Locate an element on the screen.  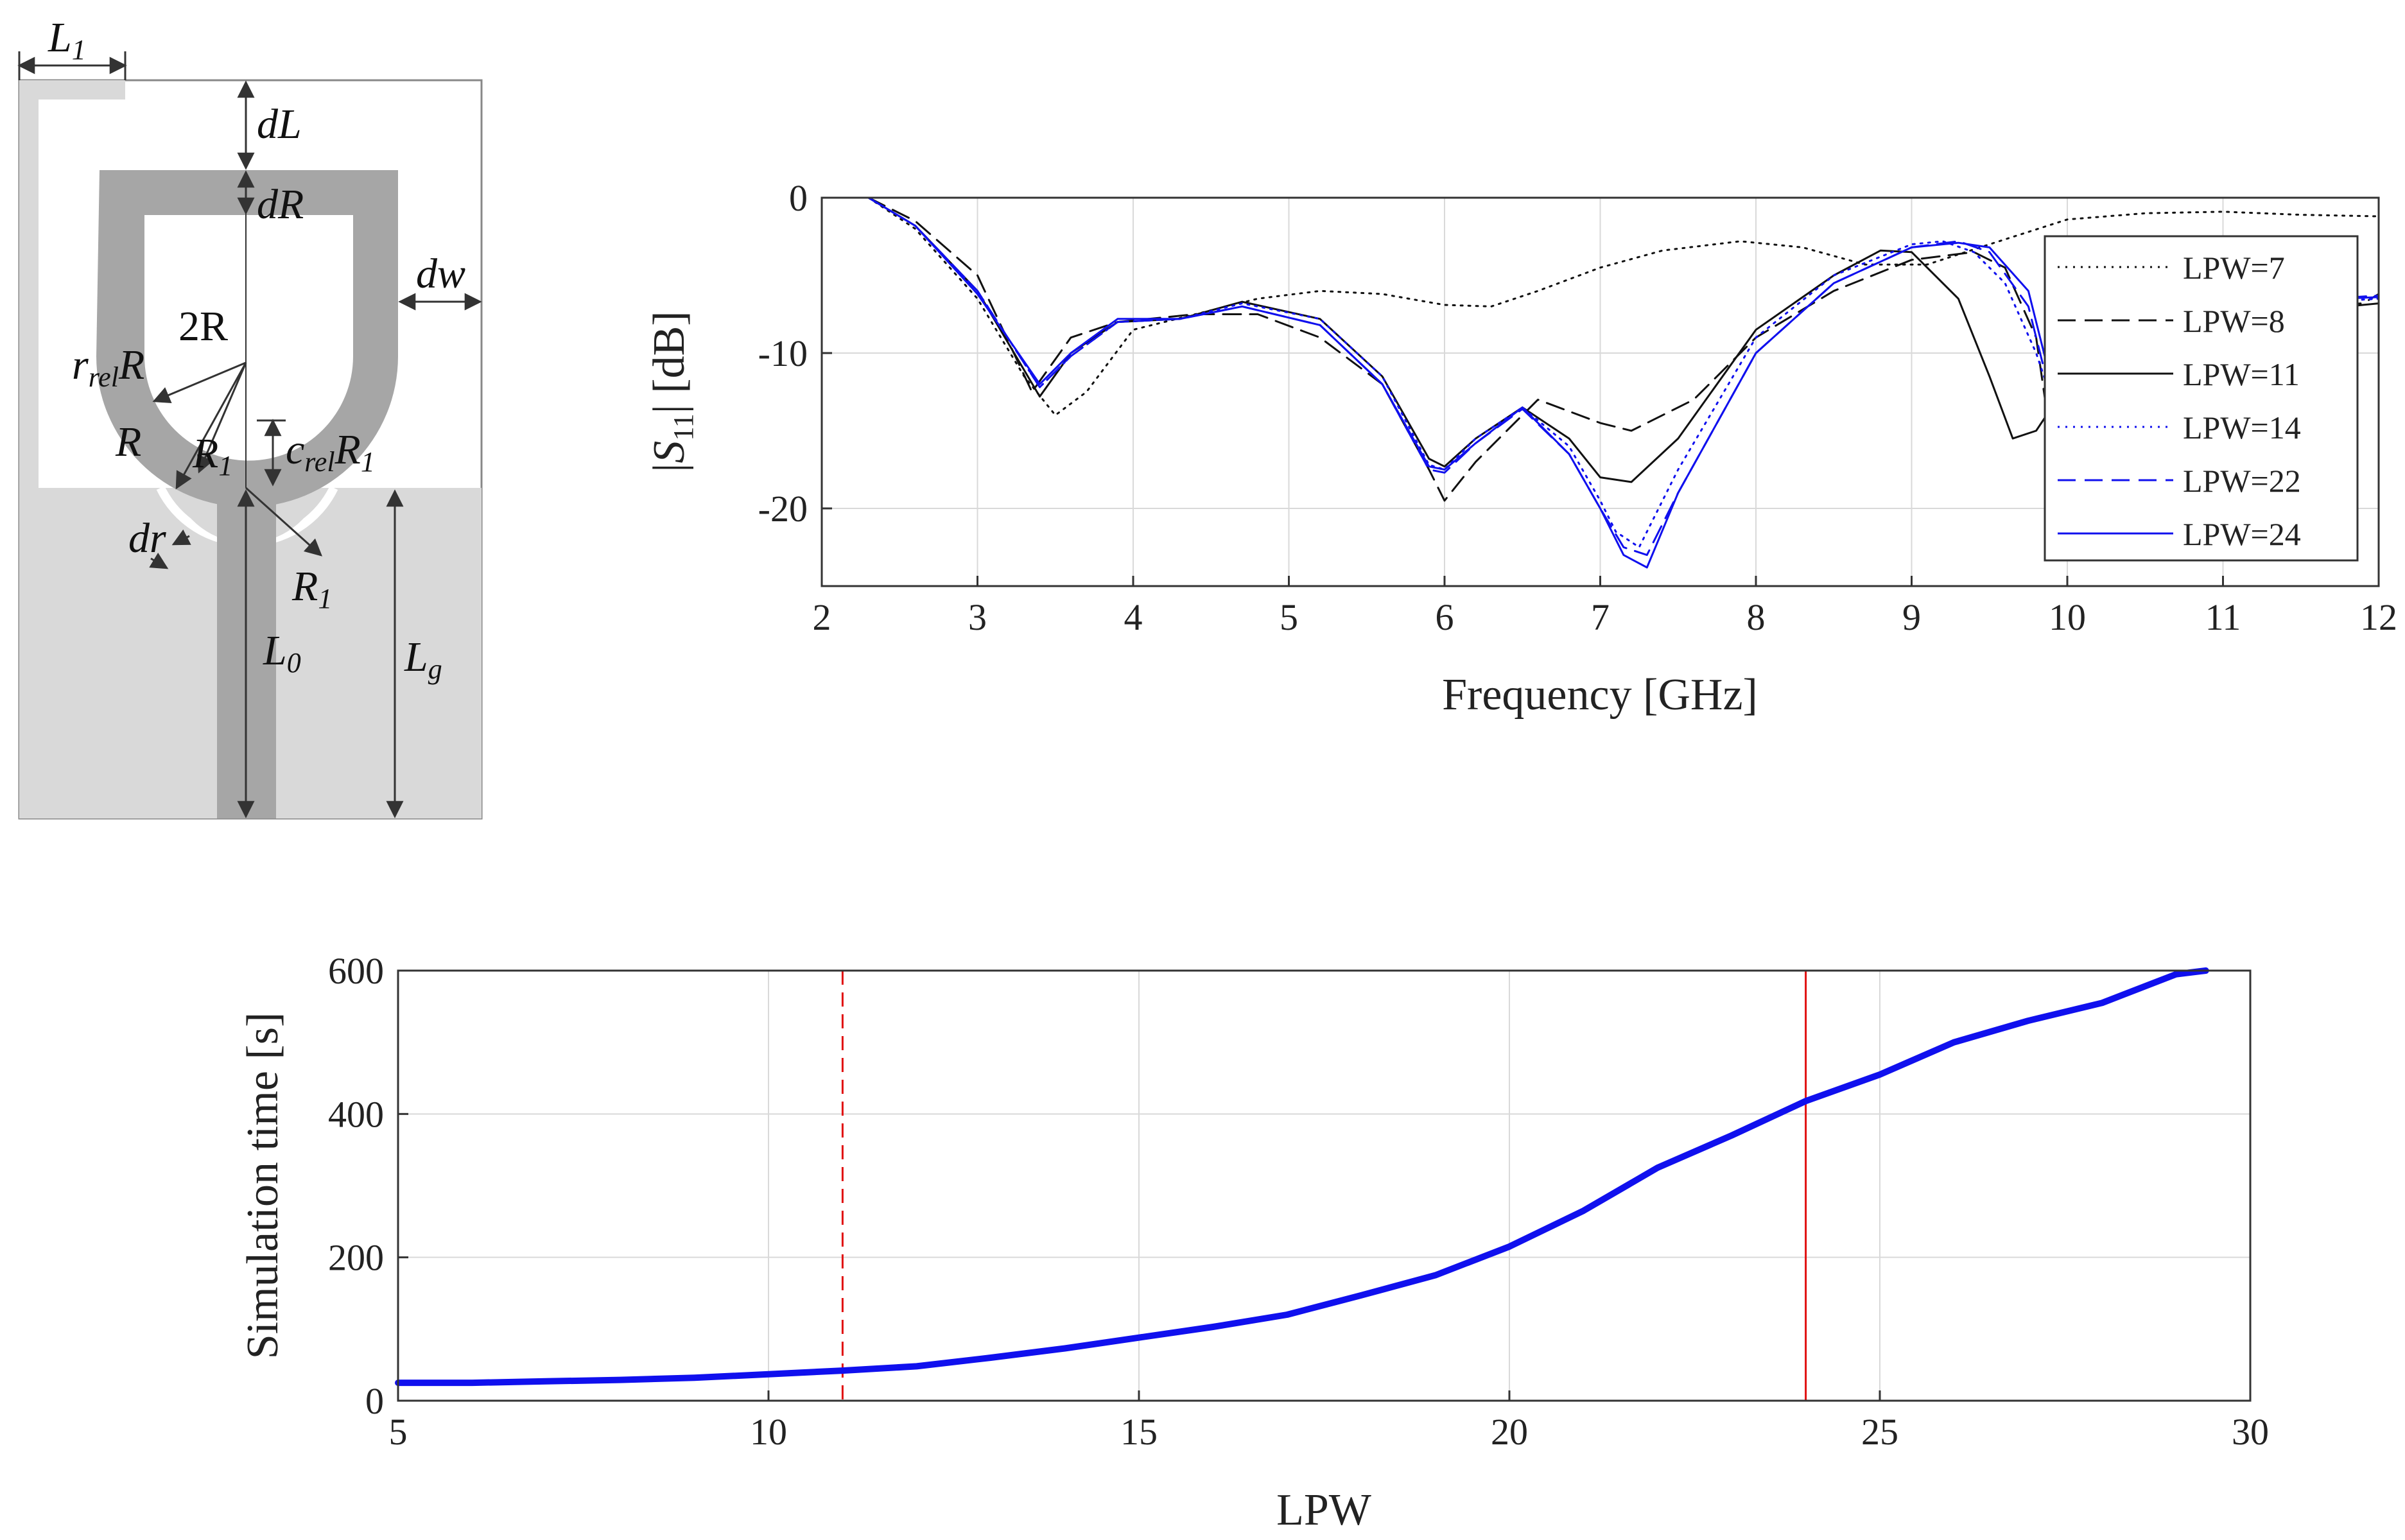
simtime-y-label: Simulation time [s] is located at coordinates (263, 1186).